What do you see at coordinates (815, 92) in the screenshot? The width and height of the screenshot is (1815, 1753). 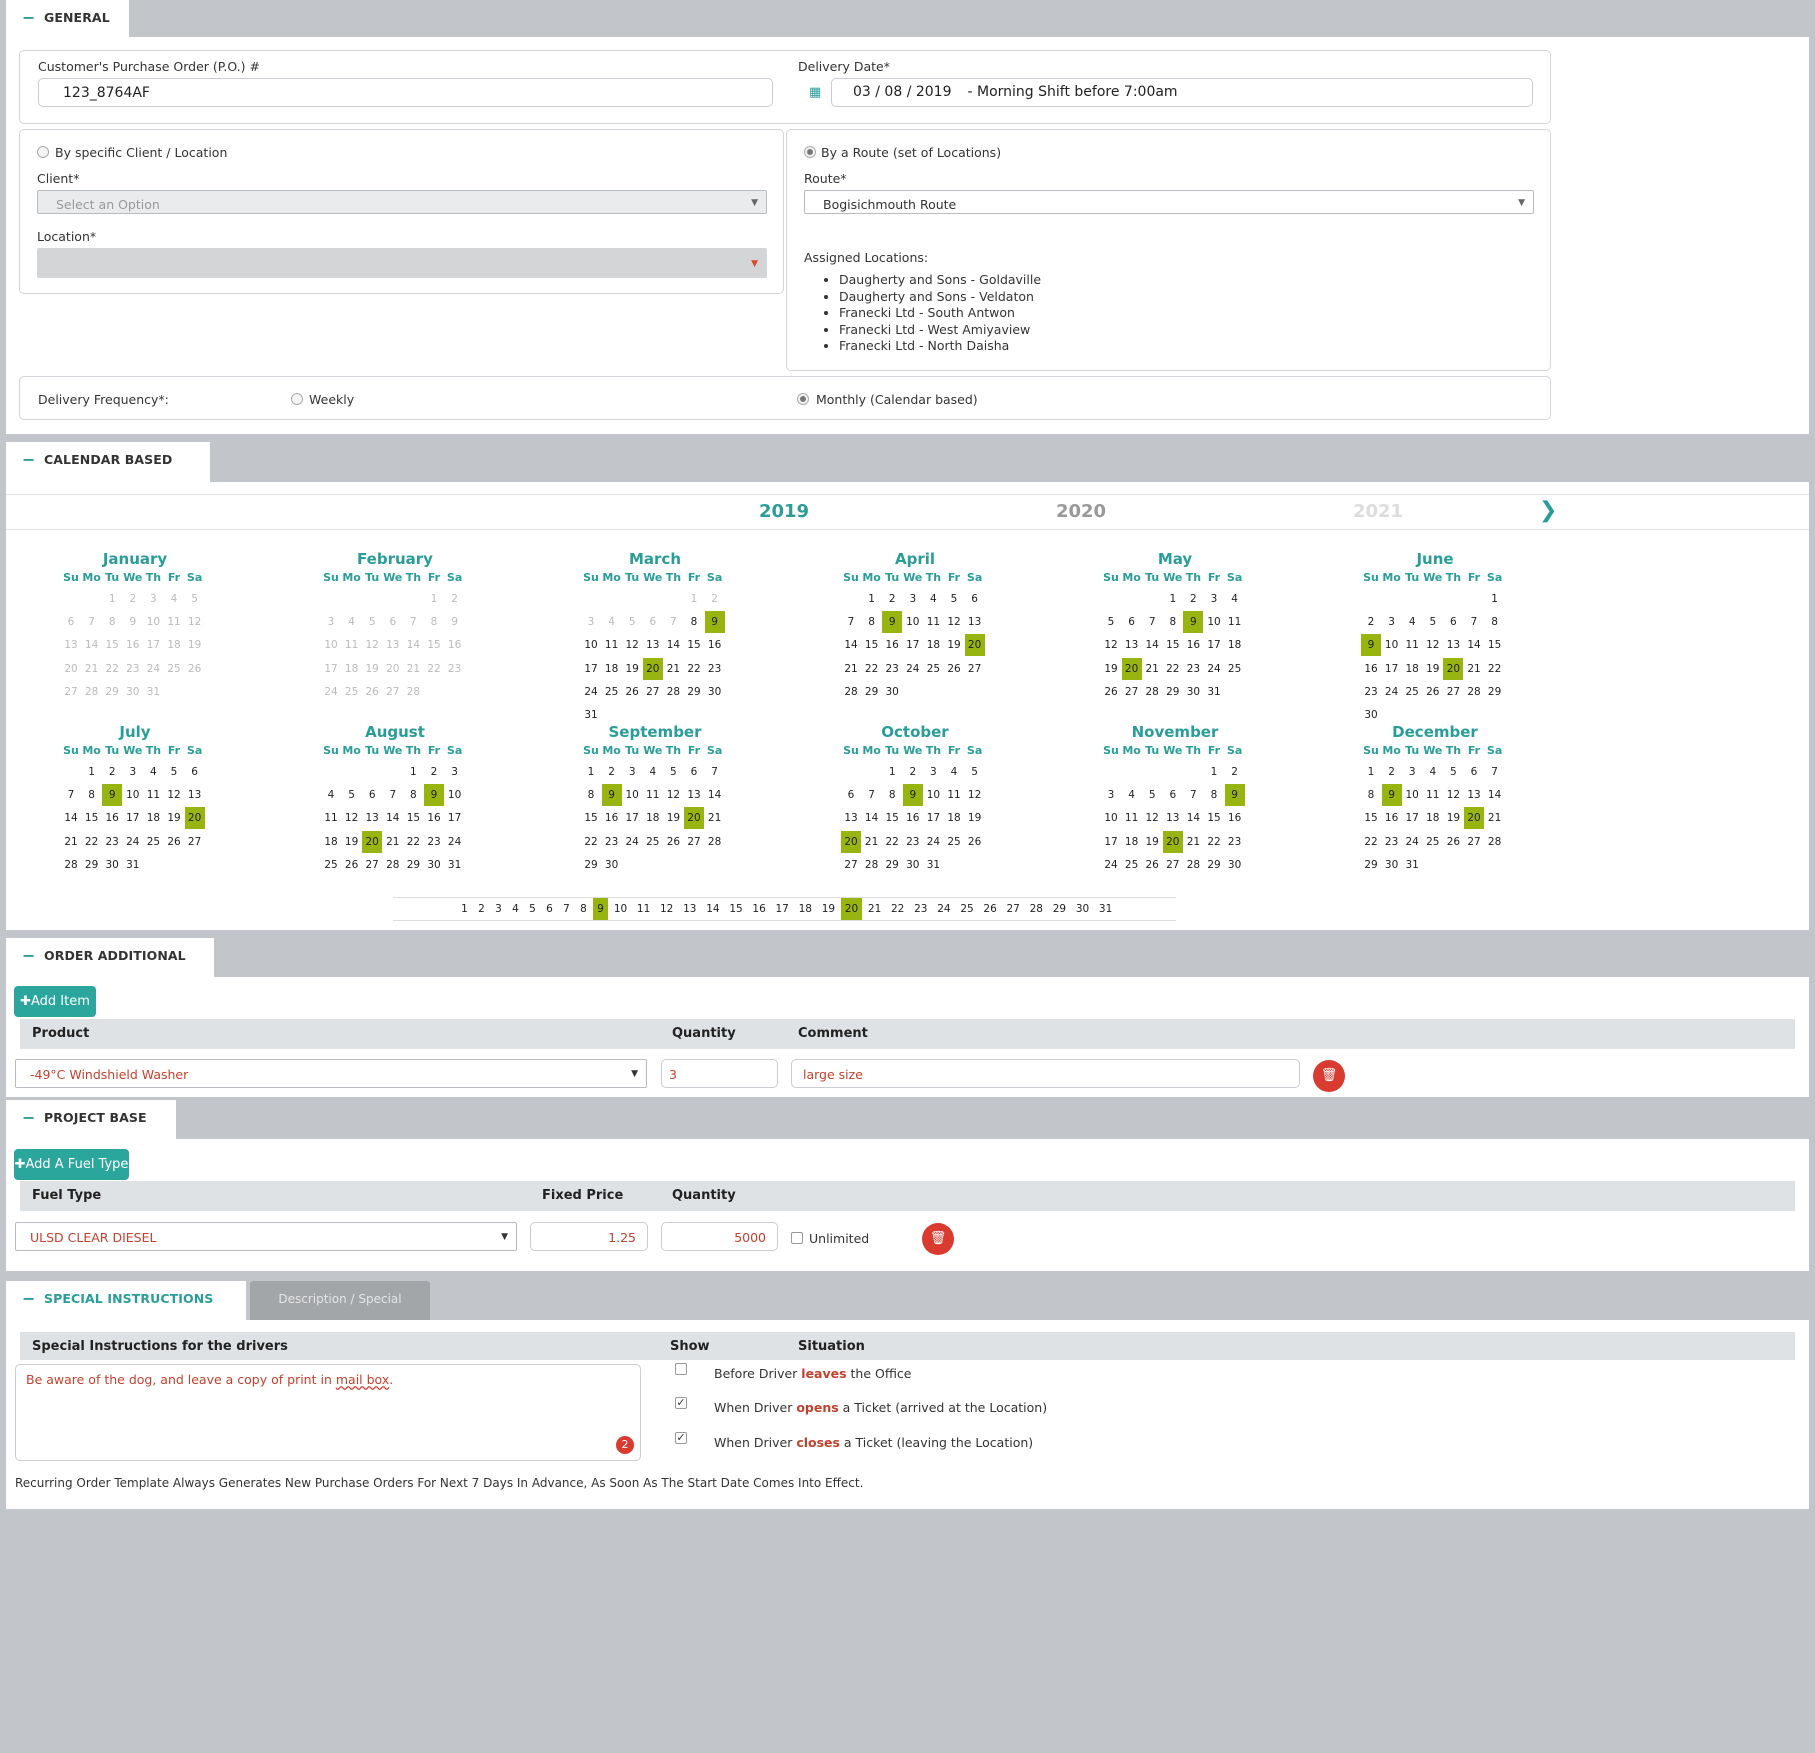 I see `calendar-icon: ▦` at bounding box center [815, 92].